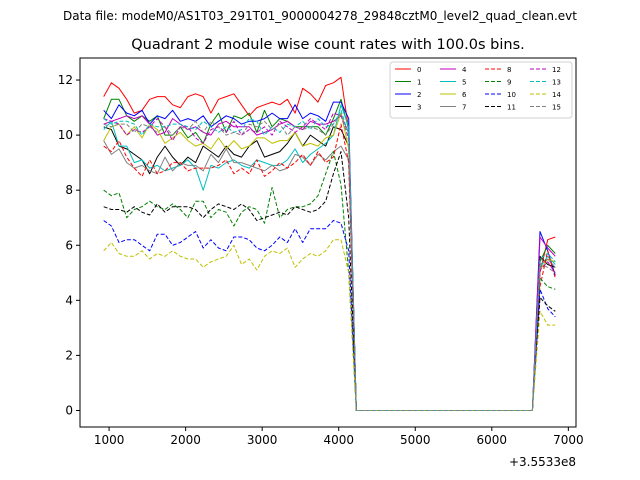 Image resolution: width=640 pixels, height=480 pixels. What do you see at coordinates (109, 440) in the screenshot?
I see `x-tick-label: 1000` at bounding box center [109, 440].